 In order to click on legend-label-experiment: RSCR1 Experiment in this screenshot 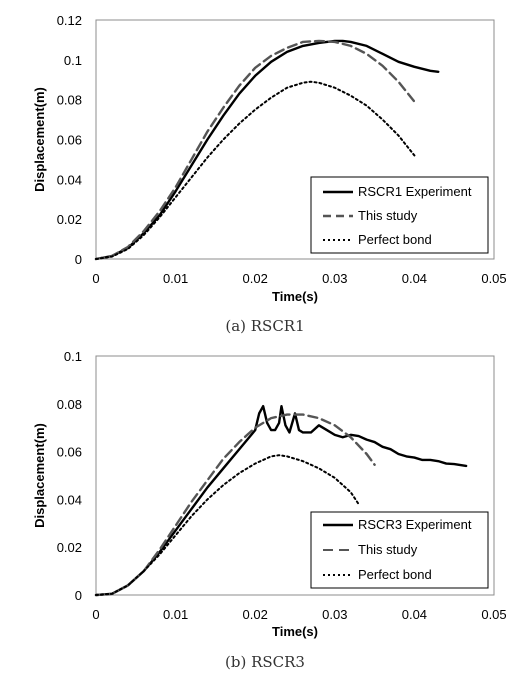, I will do `click(415, 191)`.